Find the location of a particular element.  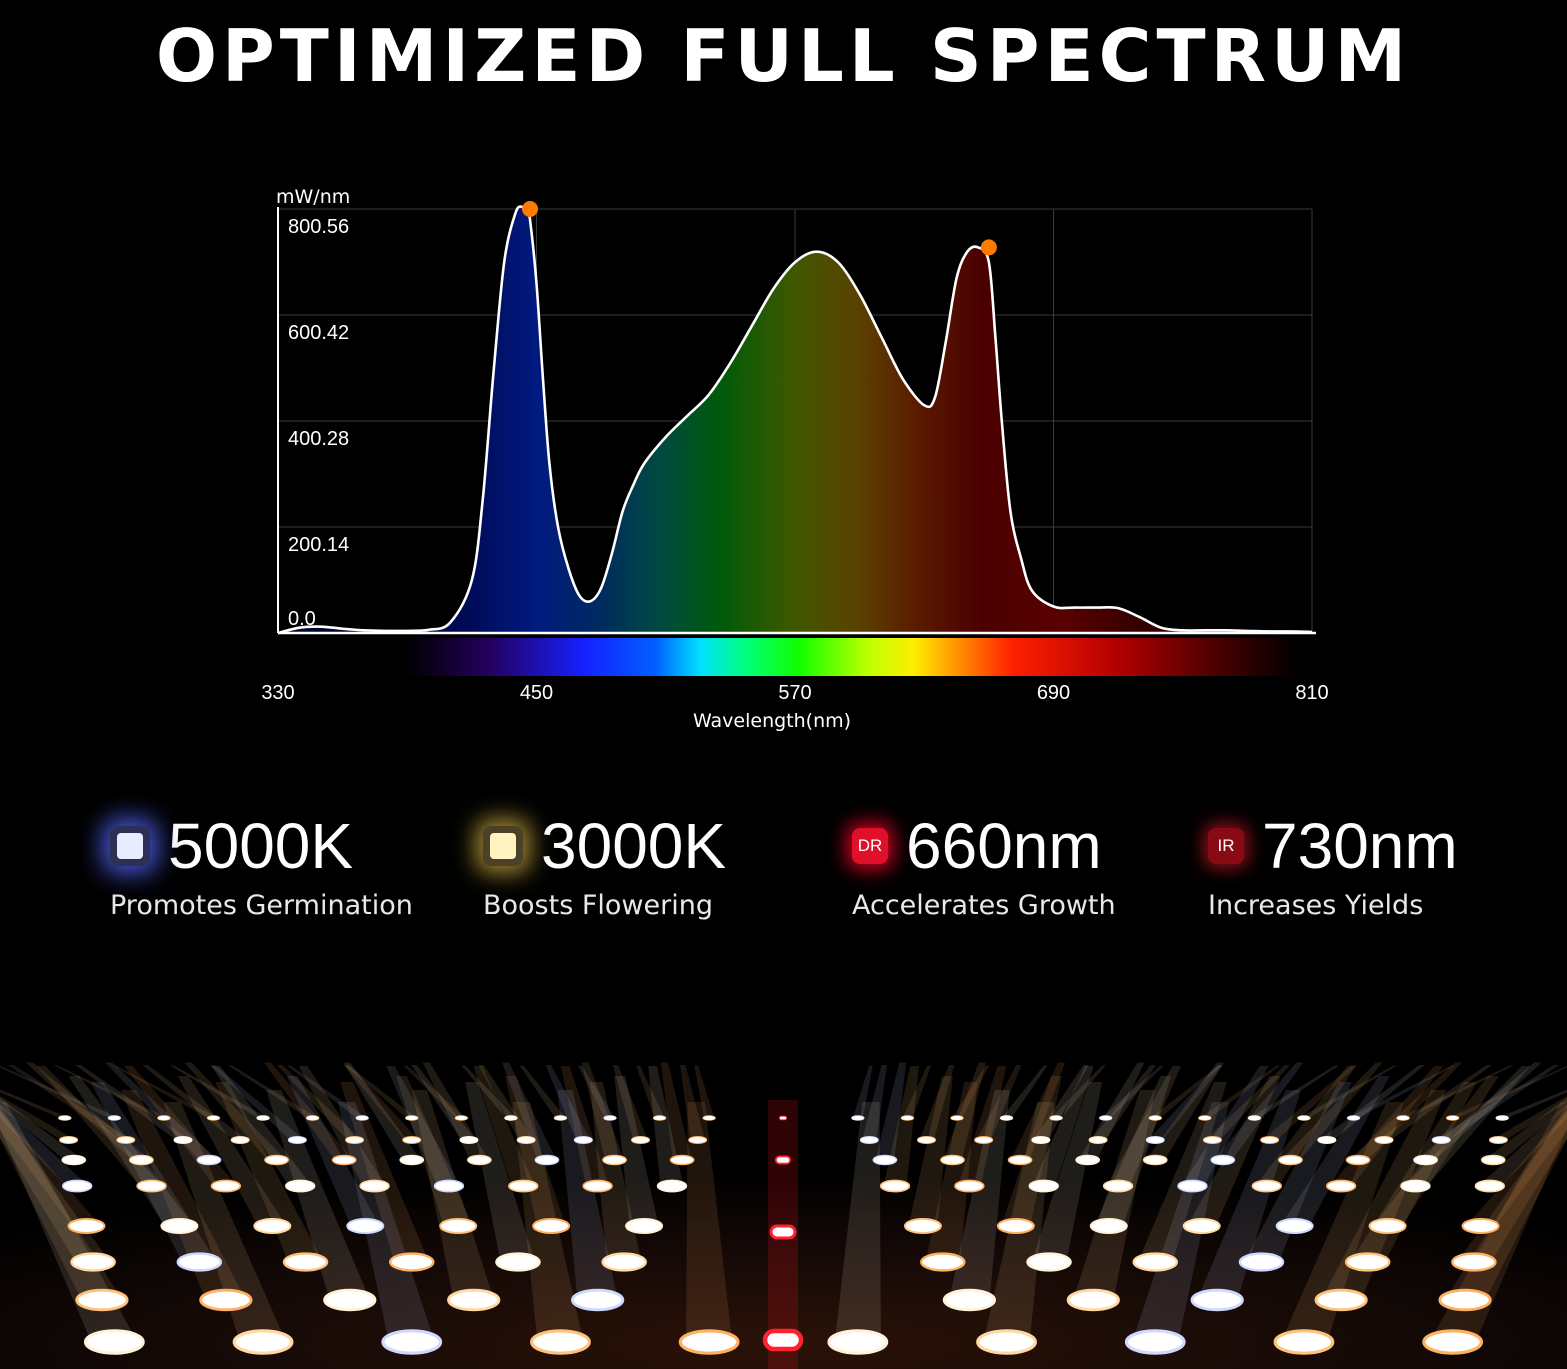

led-description: Increases Yields is located at coordinates (1316, 905).